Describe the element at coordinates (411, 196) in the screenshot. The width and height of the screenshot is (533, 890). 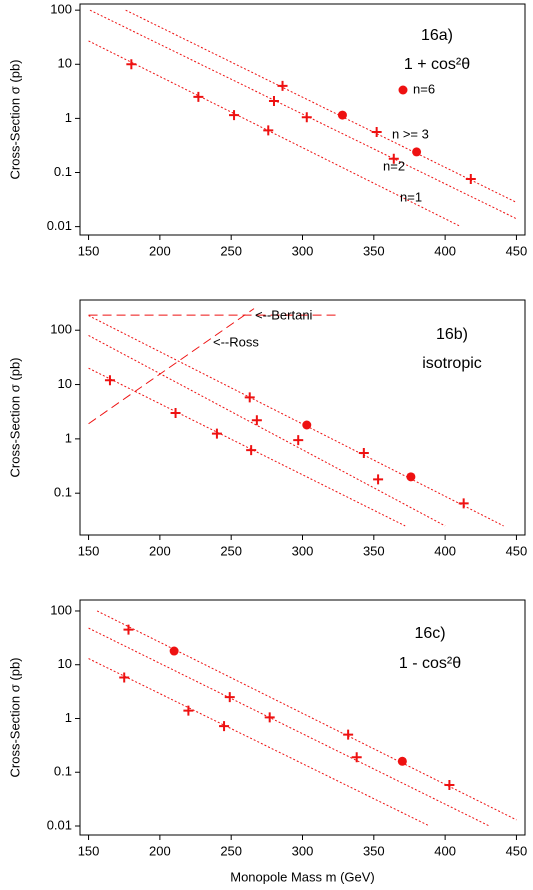
I see `annotation: n=1` at that location.